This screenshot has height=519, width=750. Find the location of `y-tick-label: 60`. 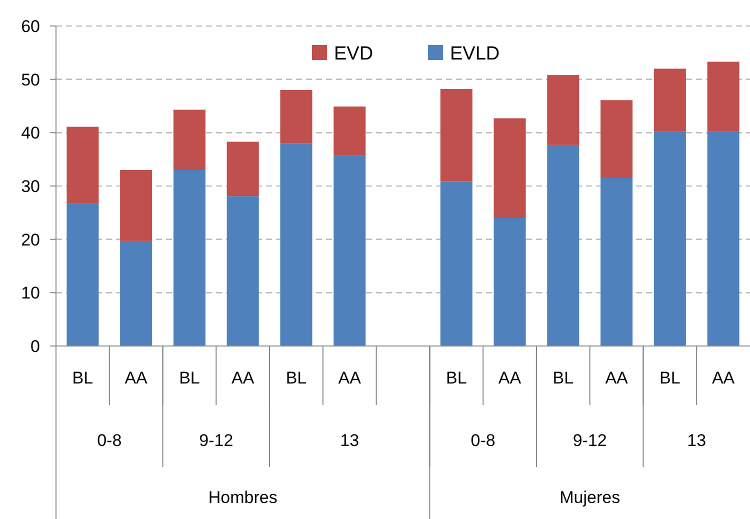

y-tick-label: 60 is located at coordinates (30, 26).